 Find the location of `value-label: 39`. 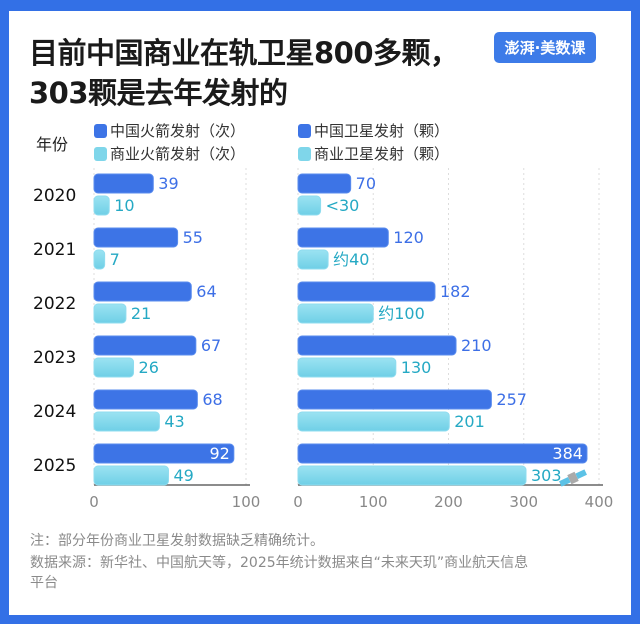

value-label: 39 is located at coordinates (168, 183).